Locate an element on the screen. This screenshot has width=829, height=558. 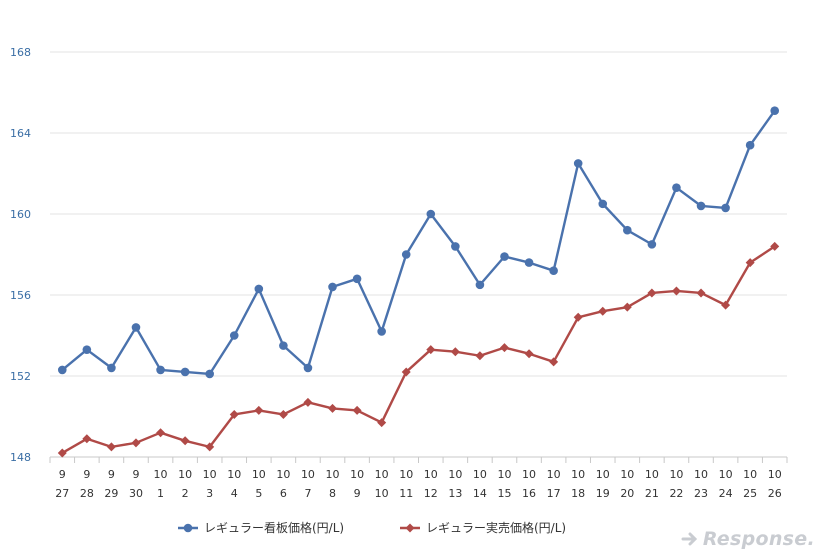
x-tick-label-day: 10 is located at coordinates (382, 493).